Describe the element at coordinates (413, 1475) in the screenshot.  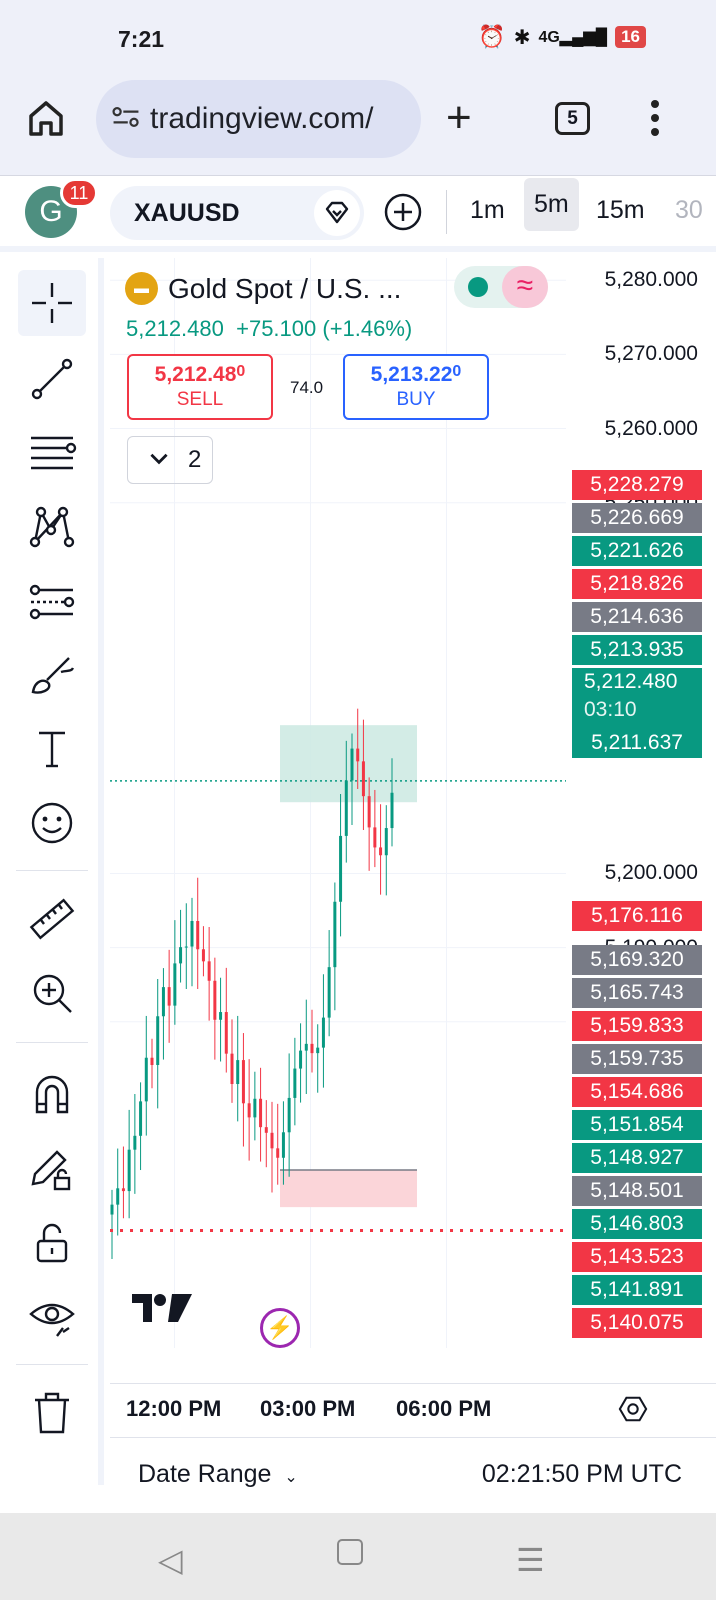
I see `chart-bottom-bar: Date Range ⌄ 02:21:50 PM UTC` at that location.